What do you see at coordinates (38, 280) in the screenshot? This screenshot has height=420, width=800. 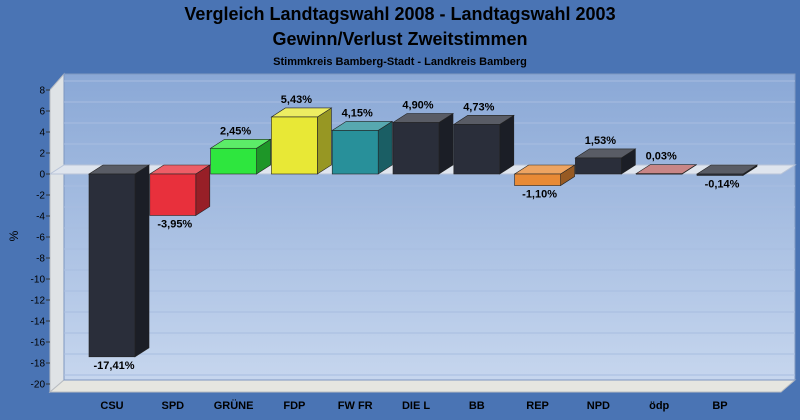 I see `y-tick-label: -10` at bounding box center [38, 280].